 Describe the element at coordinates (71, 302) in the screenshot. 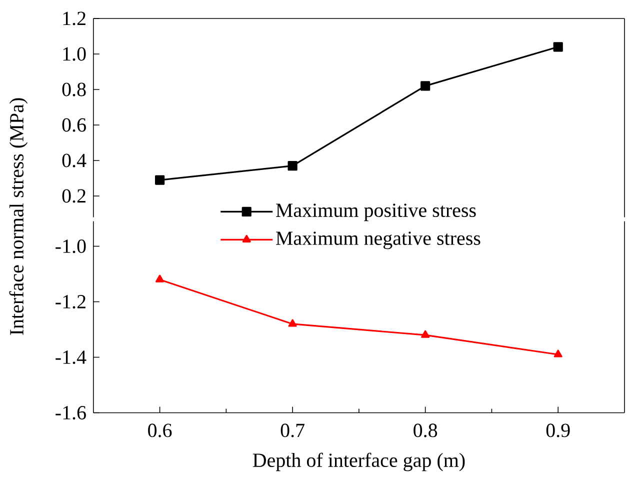

I see `y-tick-label: -1.2` at that location.